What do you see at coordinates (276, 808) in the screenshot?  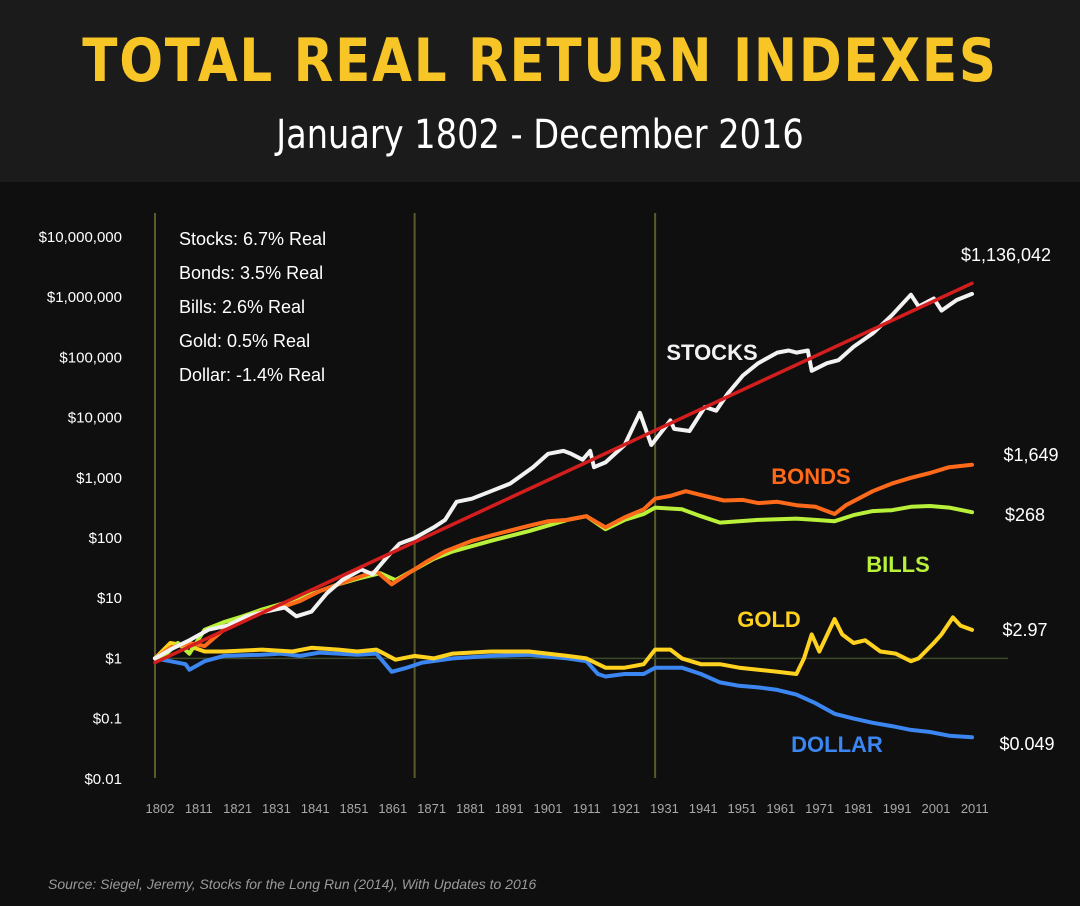 I see `x-tick-label: 1831` at bounding box center [276, 808].